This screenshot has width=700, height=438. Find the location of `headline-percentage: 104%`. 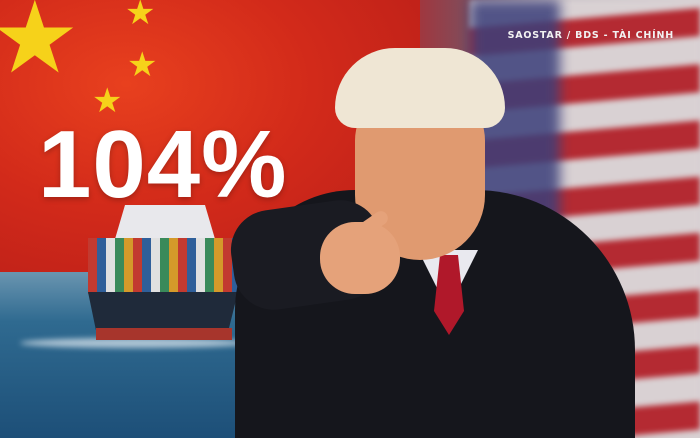

headline-percentage: 104% is located at coordinates (163, 164).